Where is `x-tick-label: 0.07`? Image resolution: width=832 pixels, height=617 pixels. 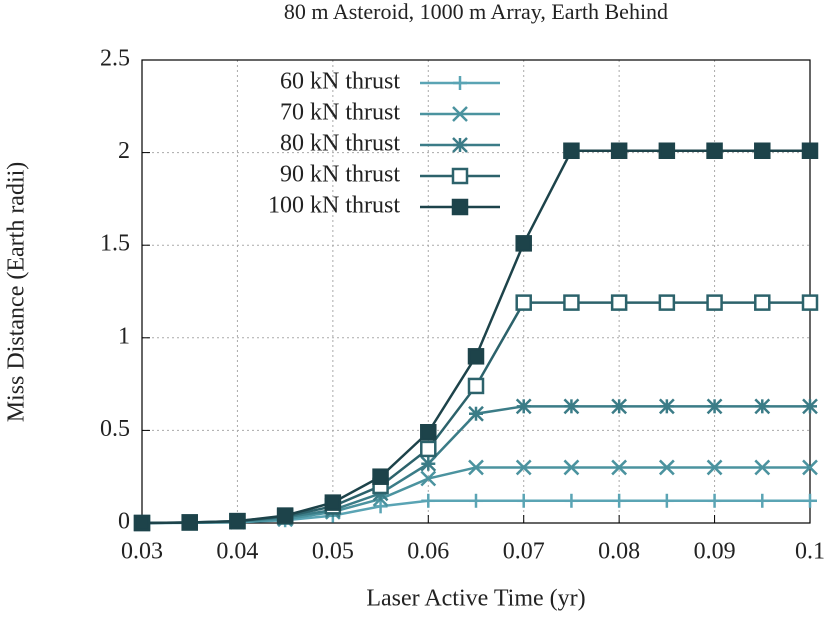 x-tick-label: 0.07 is located at coordinates (524, 552).